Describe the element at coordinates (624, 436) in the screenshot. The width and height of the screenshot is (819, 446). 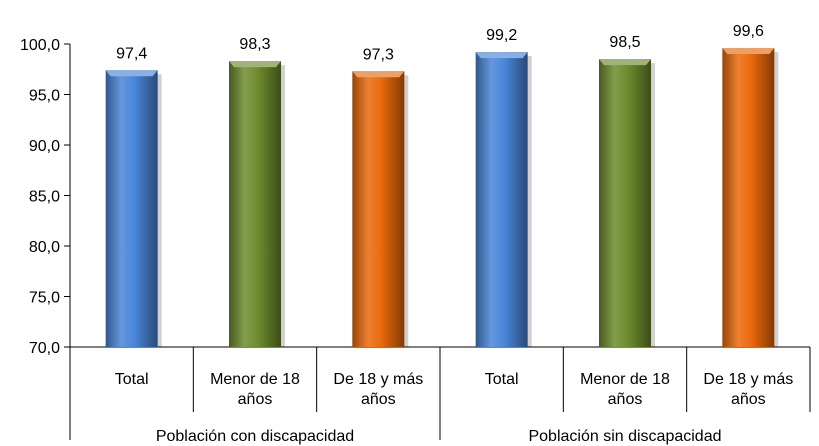
I see `group-label: Población sin discapacidad` at that location.